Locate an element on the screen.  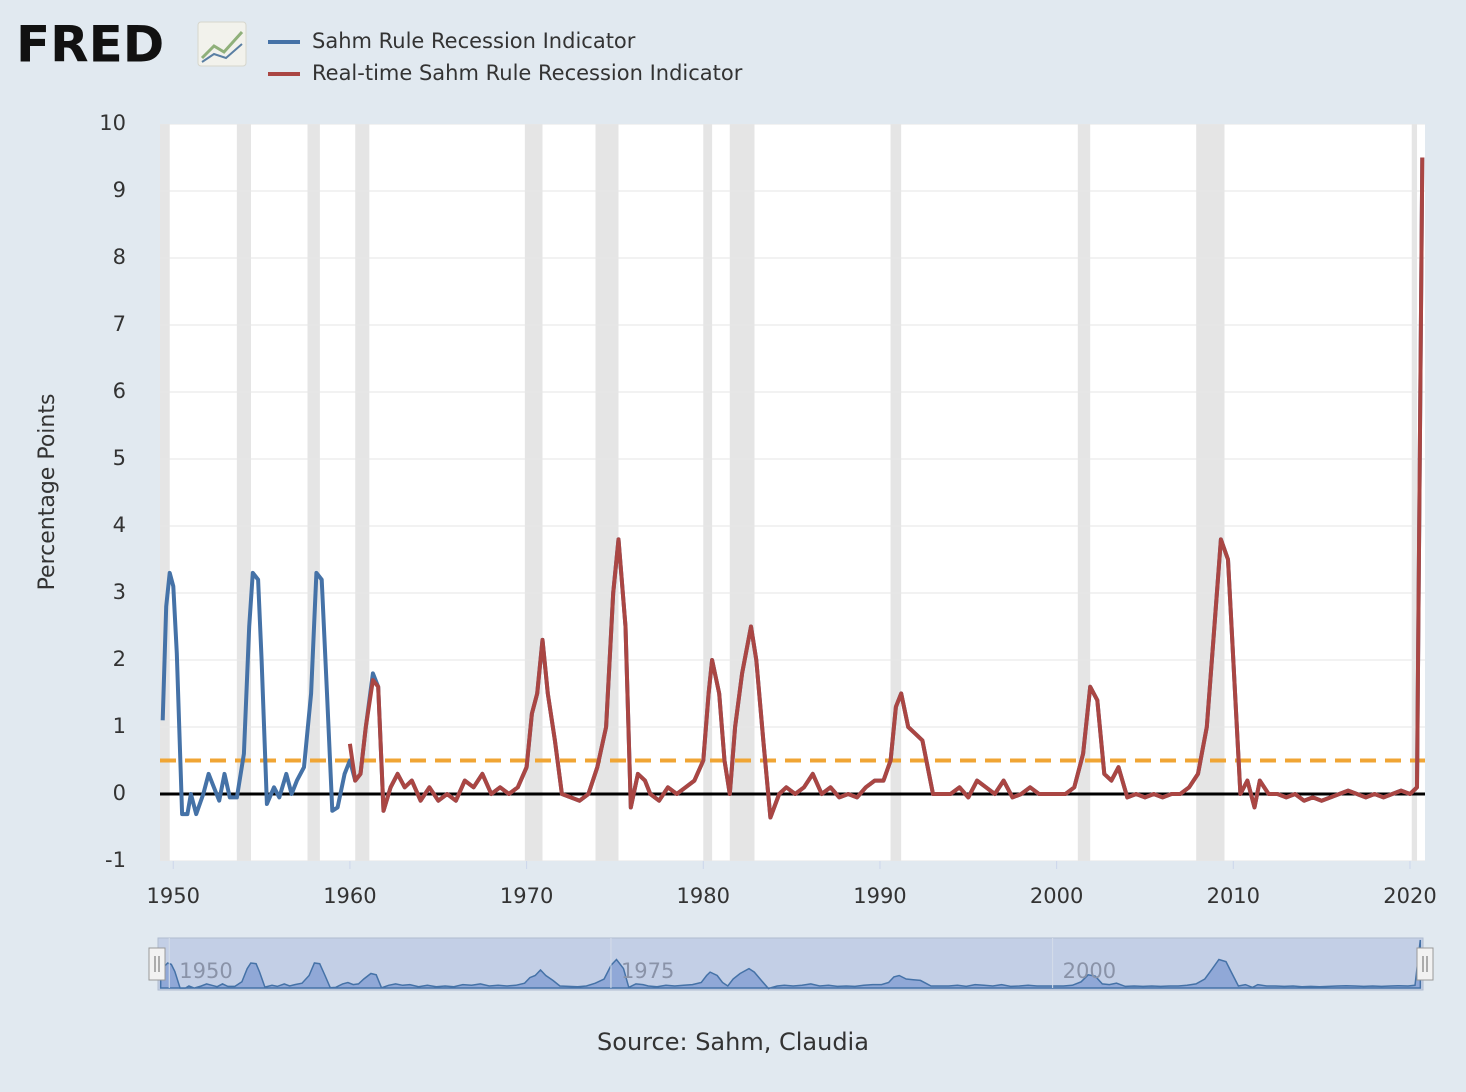
y-tick-label: 0 is located at coordinates (119, 793).